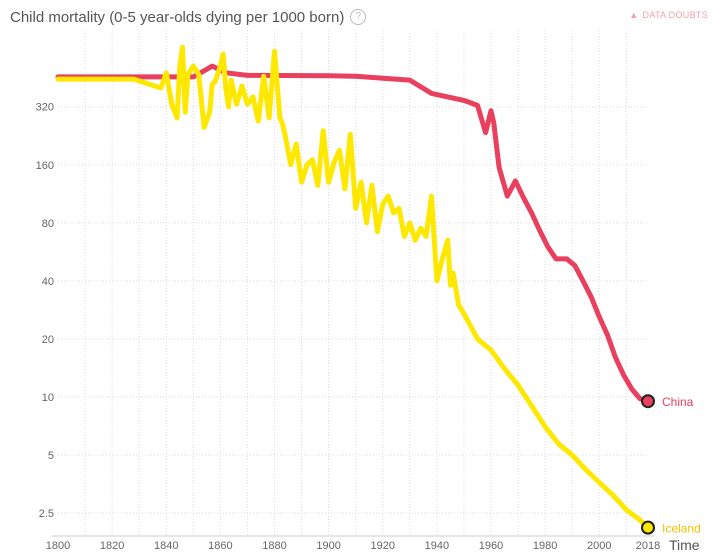 The height and width of the screenshot is (554, 720). Describe the element at coordinates (328, 546) in the screenshot. I see `x-tick-label: 1900` at that location.